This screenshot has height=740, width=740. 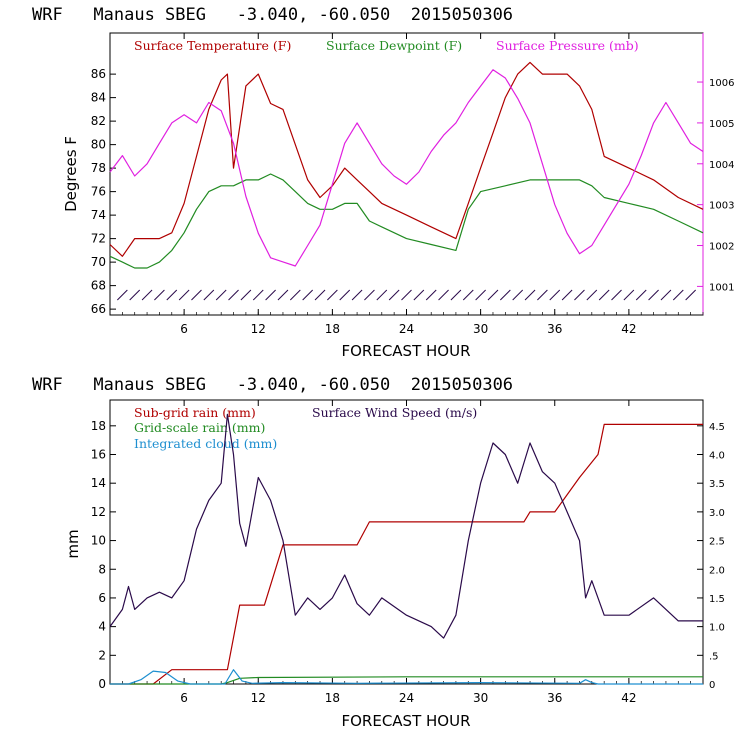 What do you see at coordinates (628, 698) in the screenshot?
I see `x-tick-label: 42` at bounding box center [628, 698].